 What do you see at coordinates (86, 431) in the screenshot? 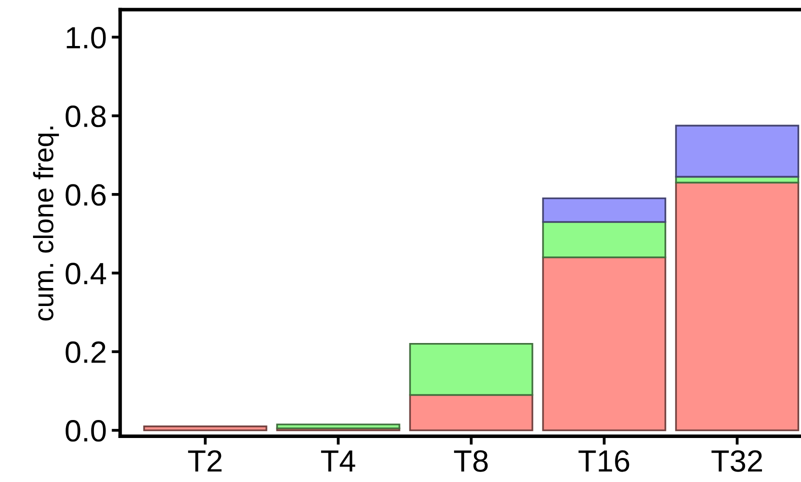
I see `y-tick-label: 0.0` at bounding box center [86, 431].